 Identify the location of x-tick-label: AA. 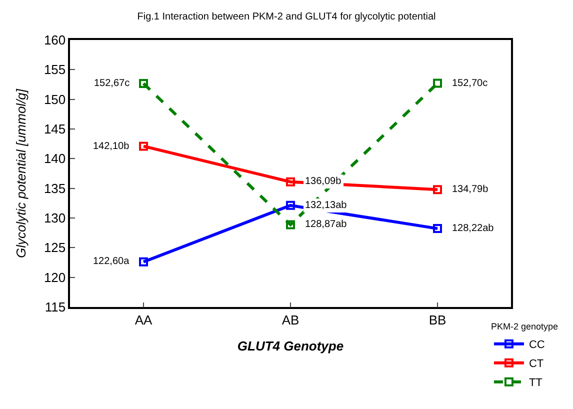
(143, 320).